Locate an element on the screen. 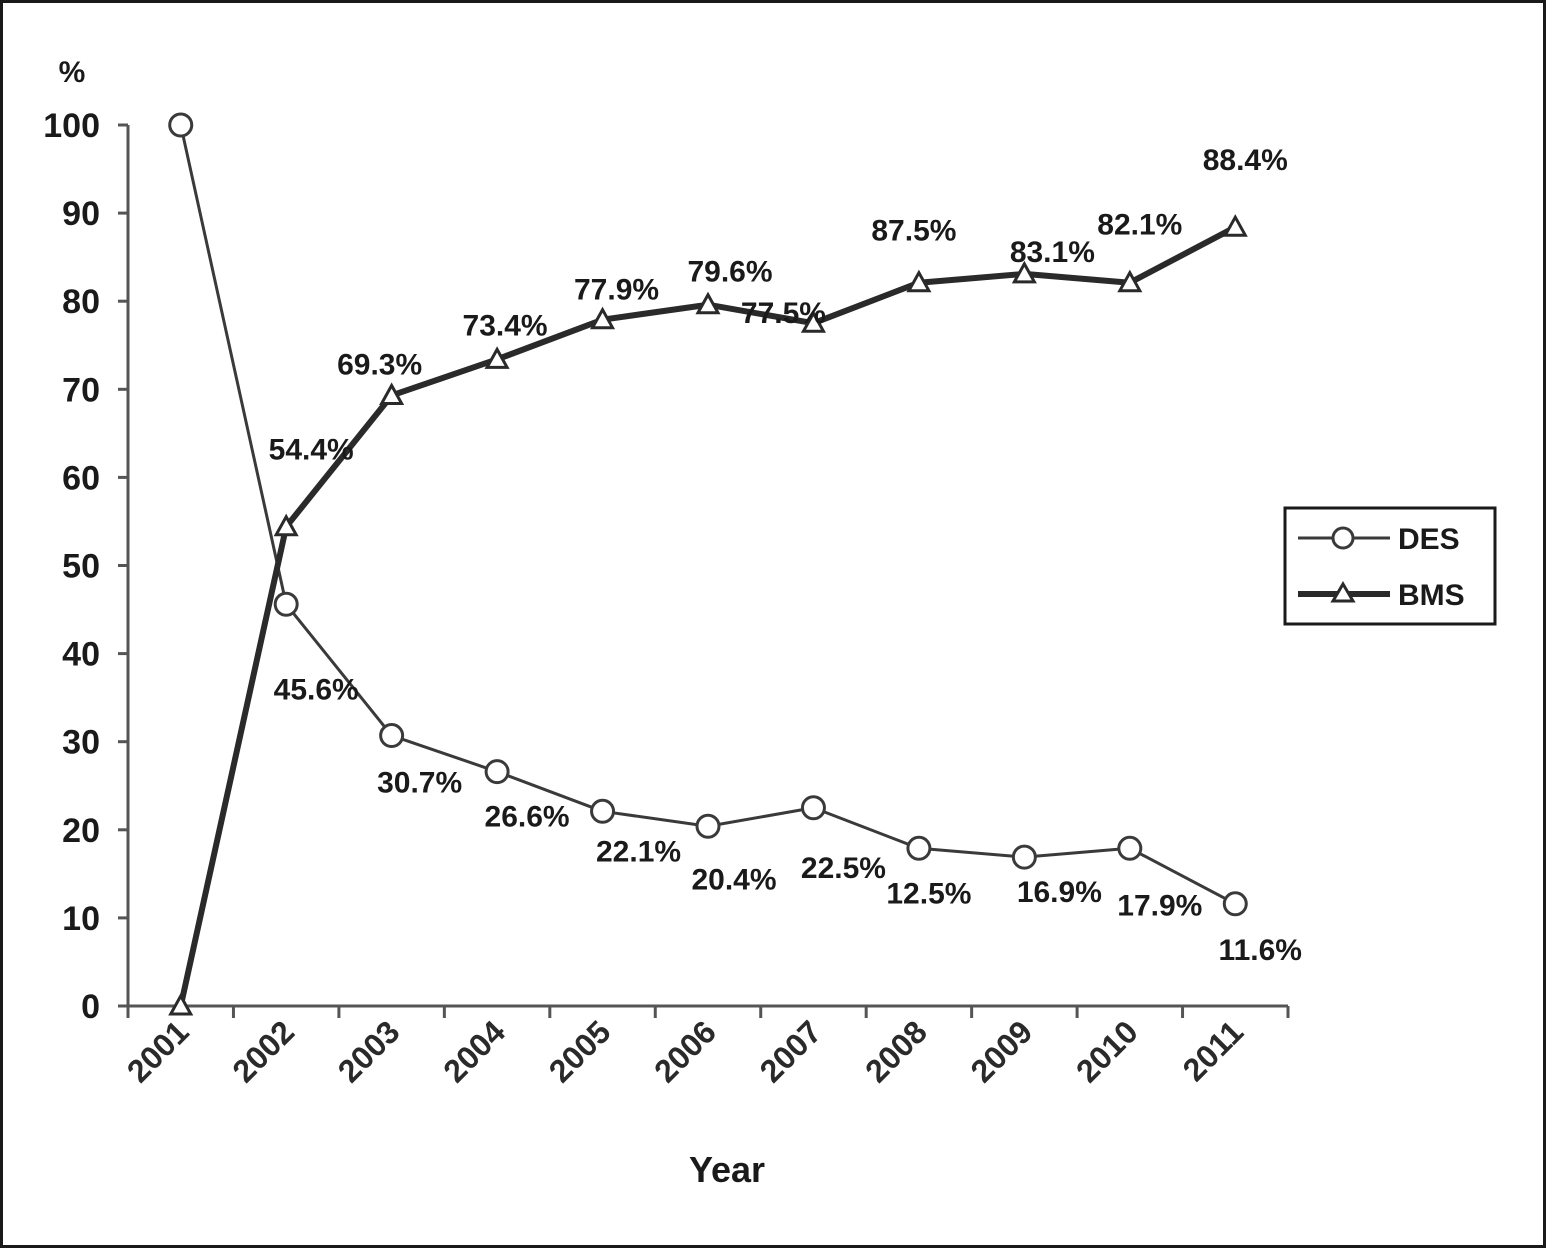 The width and height of the screenshot is (1546, 1248). data-label-des: 11.6% is located at coordinates (1260, 950).